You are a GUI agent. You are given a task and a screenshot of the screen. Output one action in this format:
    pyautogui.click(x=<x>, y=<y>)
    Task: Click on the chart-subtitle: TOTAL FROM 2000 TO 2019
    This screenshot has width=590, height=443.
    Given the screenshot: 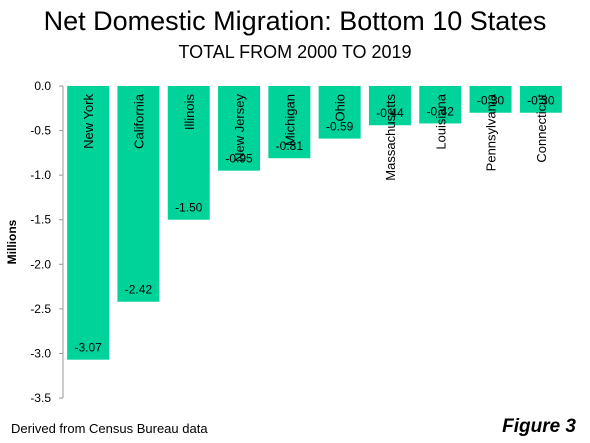 What is the action you would take?
    pyautogui.click(x=295, y=52)
    